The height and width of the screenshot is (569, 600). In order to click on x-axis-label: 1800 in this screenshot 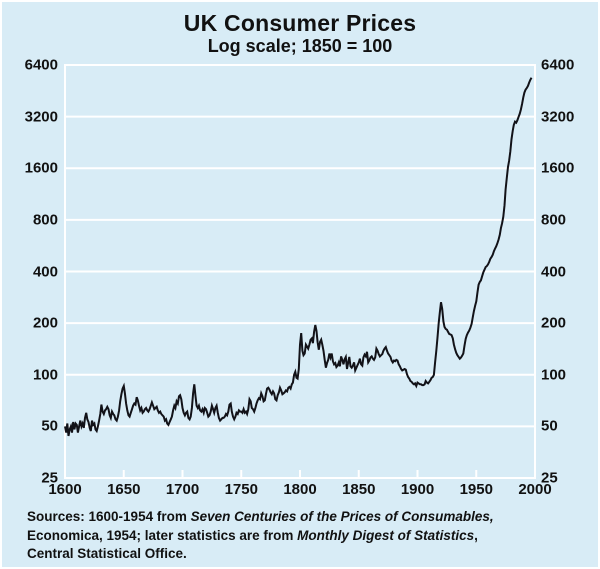, I will do `click(300, 489)`.